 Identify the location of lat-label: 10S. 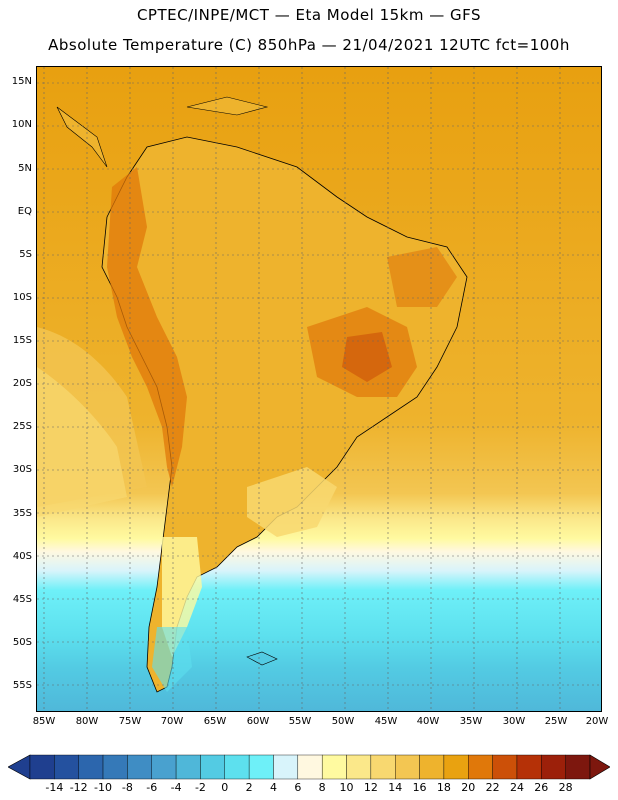
(22, 297).